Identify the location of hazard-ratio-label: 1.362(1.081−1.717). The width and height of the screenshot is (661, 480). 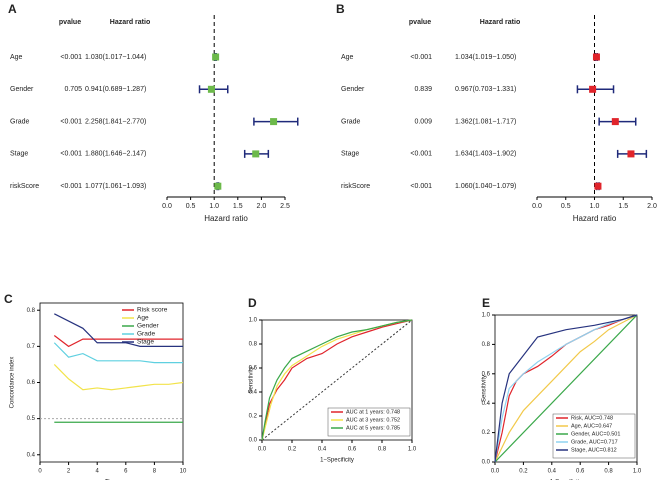
(485, 121).